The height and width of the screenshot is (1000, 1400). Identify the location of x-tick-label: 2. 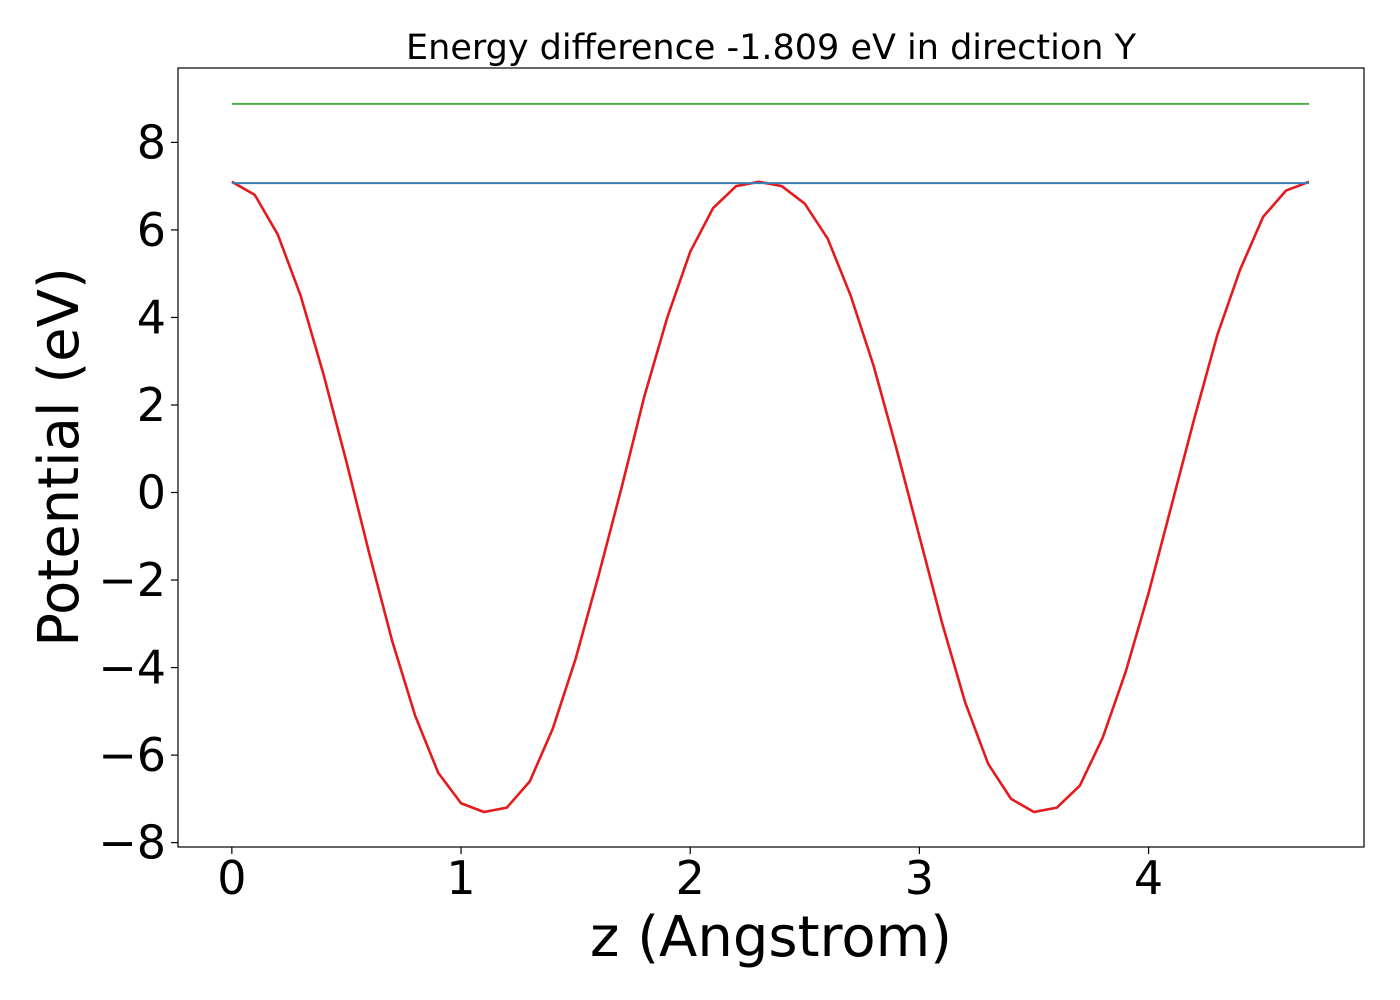
(690, 878).